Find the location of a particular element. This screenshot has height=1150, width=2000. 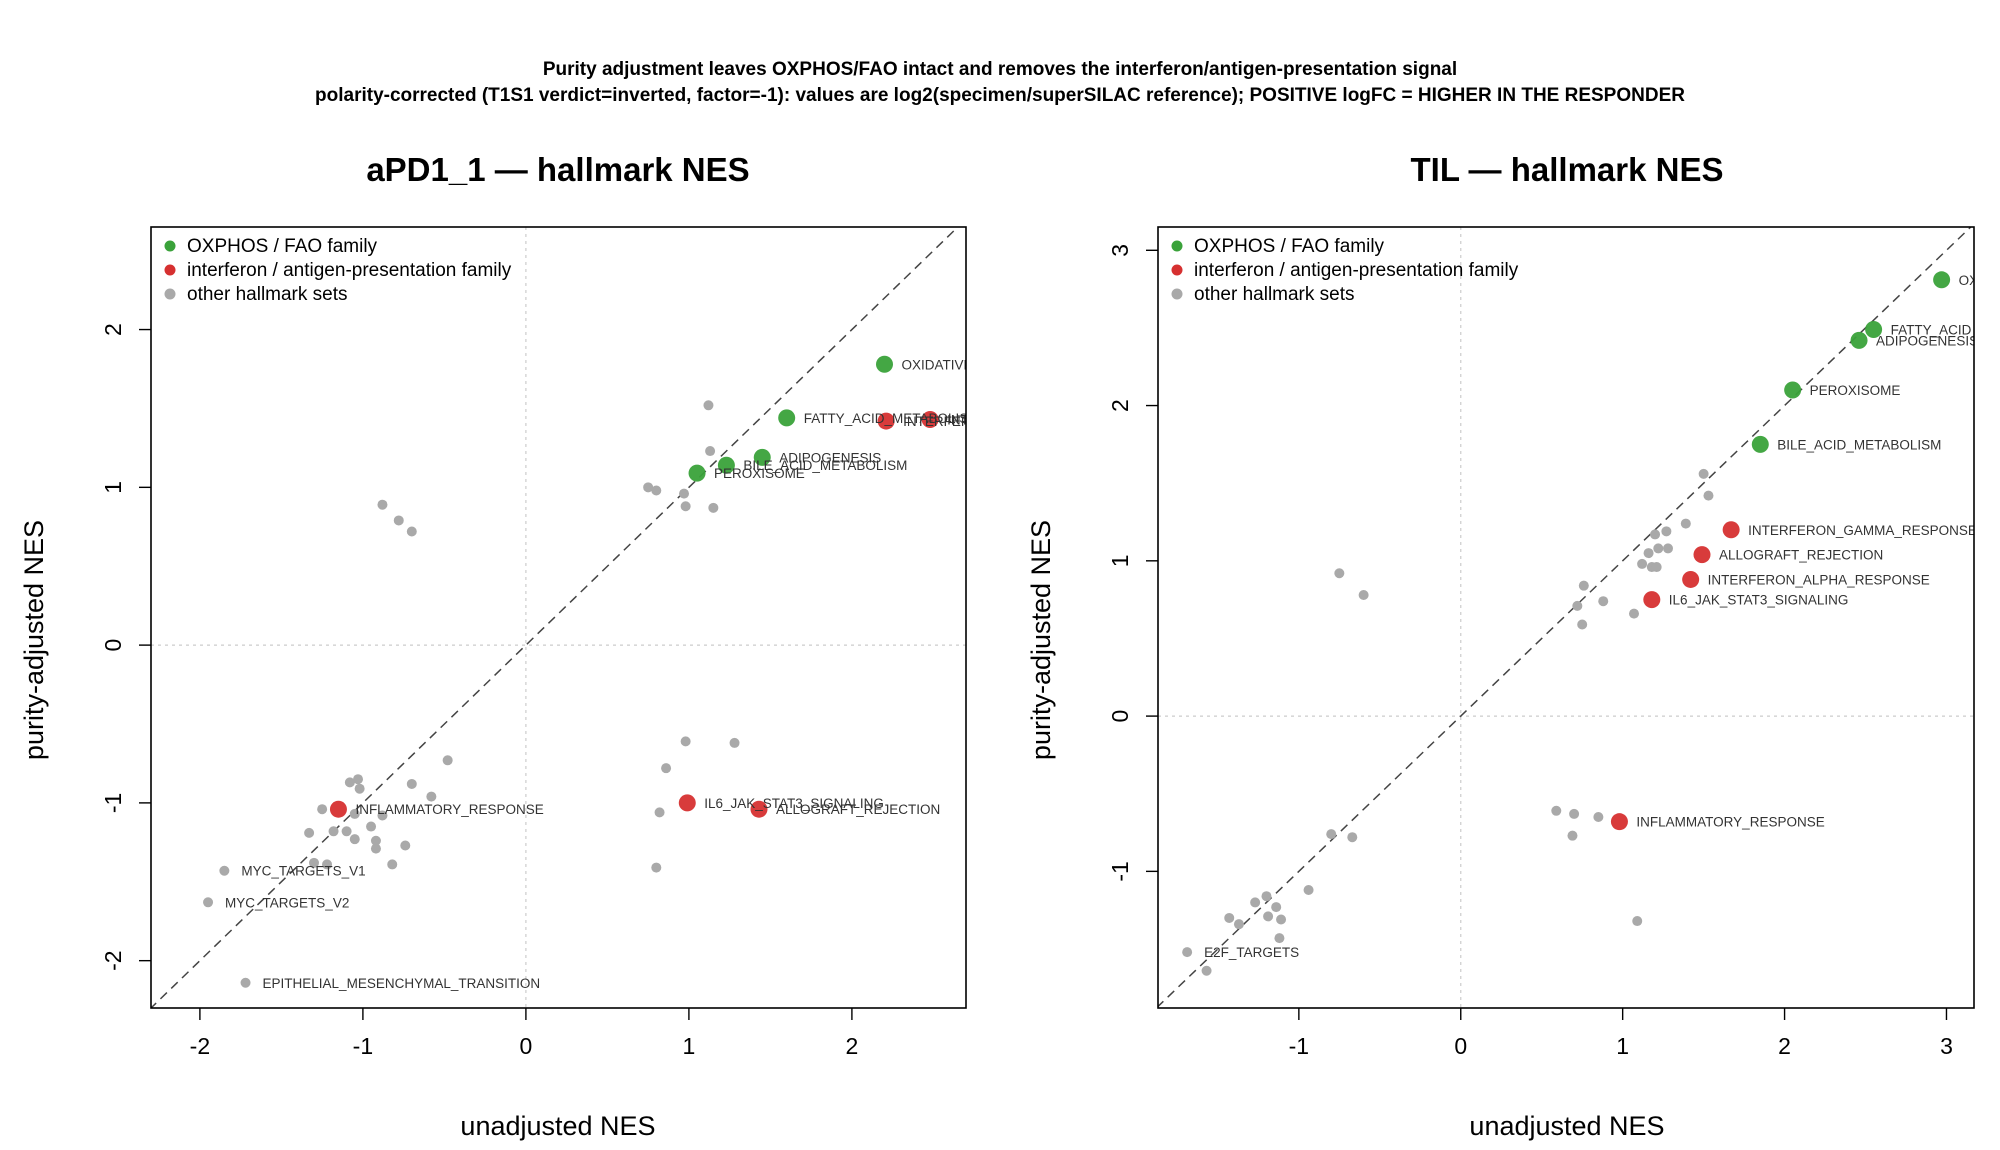

y-tick-label: -2 is located at coordinates (113, 960).